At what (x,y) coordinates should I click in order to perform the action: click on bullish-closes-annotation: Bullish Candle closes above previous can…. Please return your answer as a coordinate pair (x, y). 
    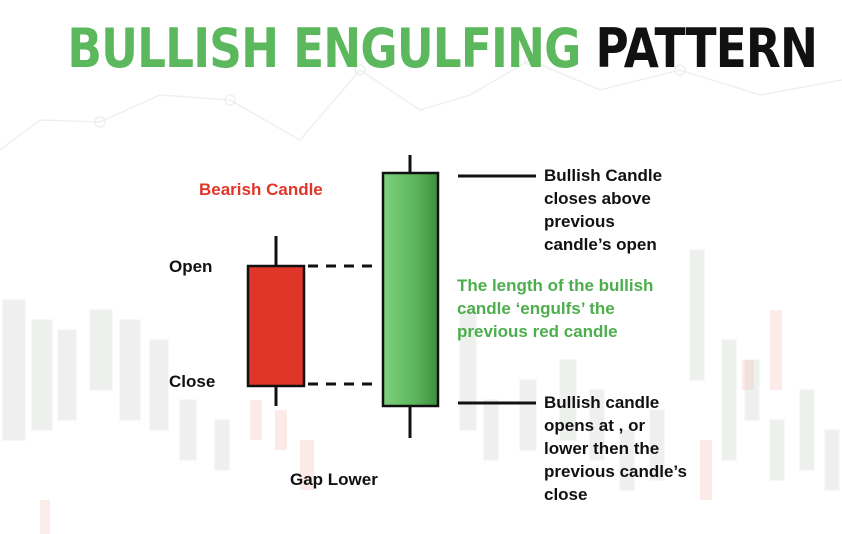
    Looking at the image, I should click on (603, 210).